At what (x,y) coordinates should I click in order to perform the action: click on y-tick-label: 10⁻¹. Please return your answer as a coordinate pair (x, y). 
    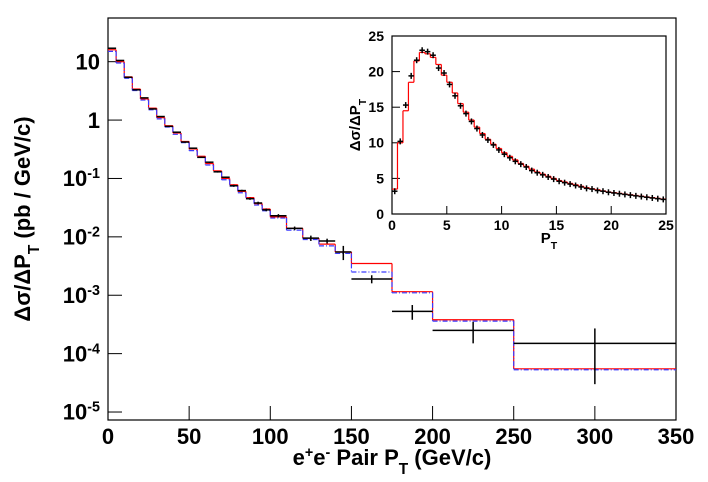
    Looking at the image, I should click on (81, 178).